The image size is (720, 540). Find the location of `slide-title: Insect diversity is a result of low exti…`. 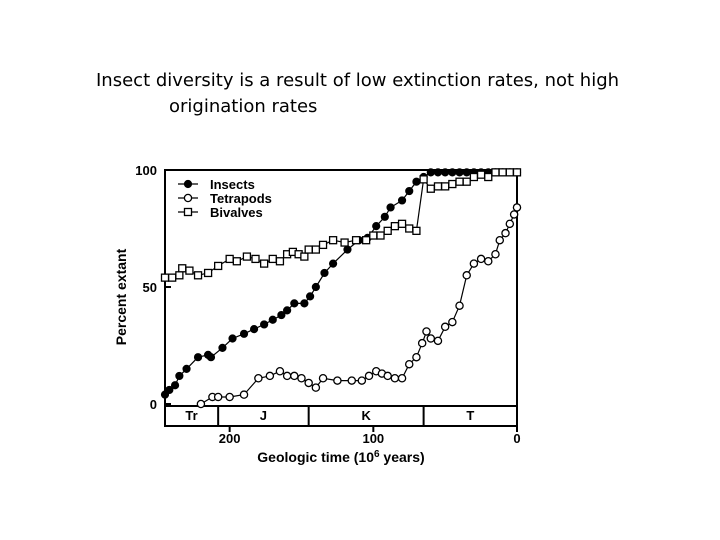

slide-title: Insect diversity is a result of low exti… is located at coordinates (396, 94).